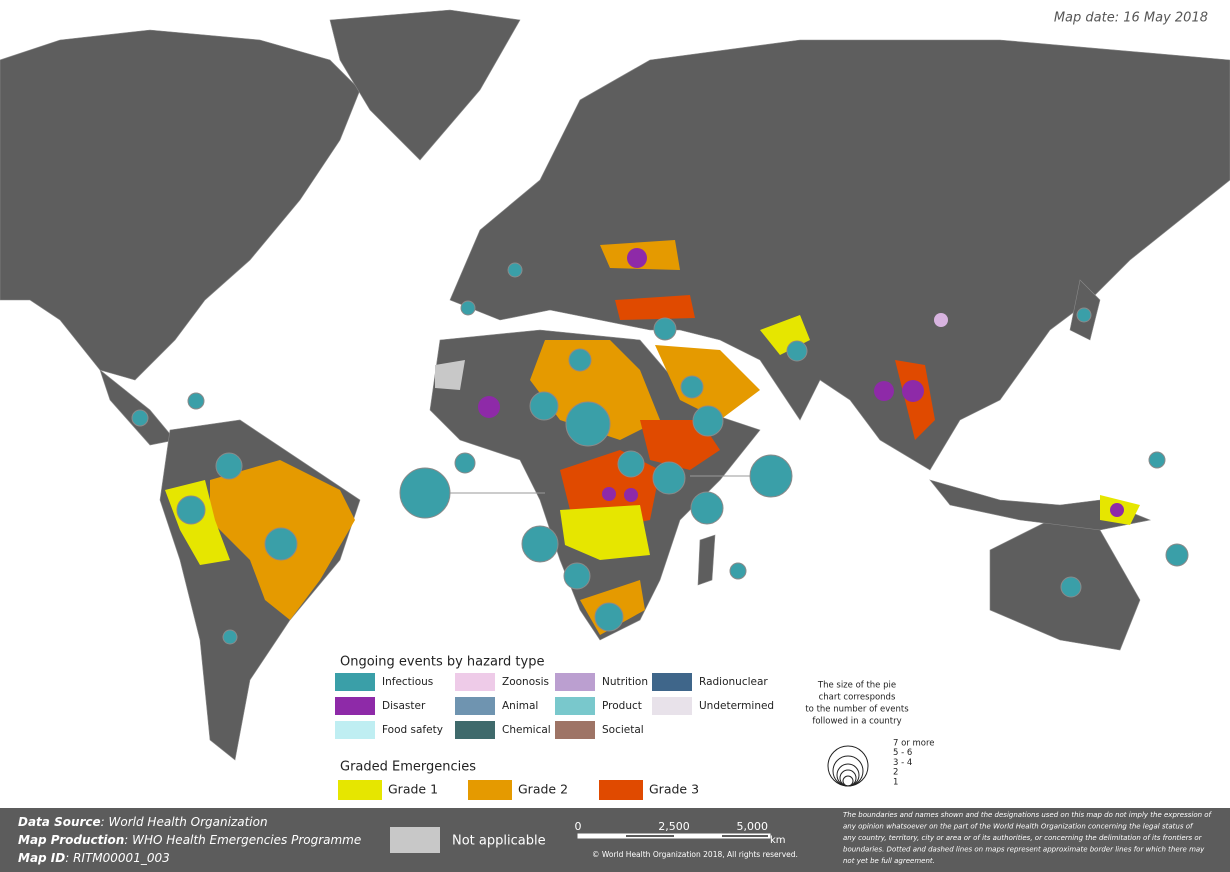 The height and width of the screenshot is (872, 1230). I want to click on credit-label: Map ID, so click(41, 858).